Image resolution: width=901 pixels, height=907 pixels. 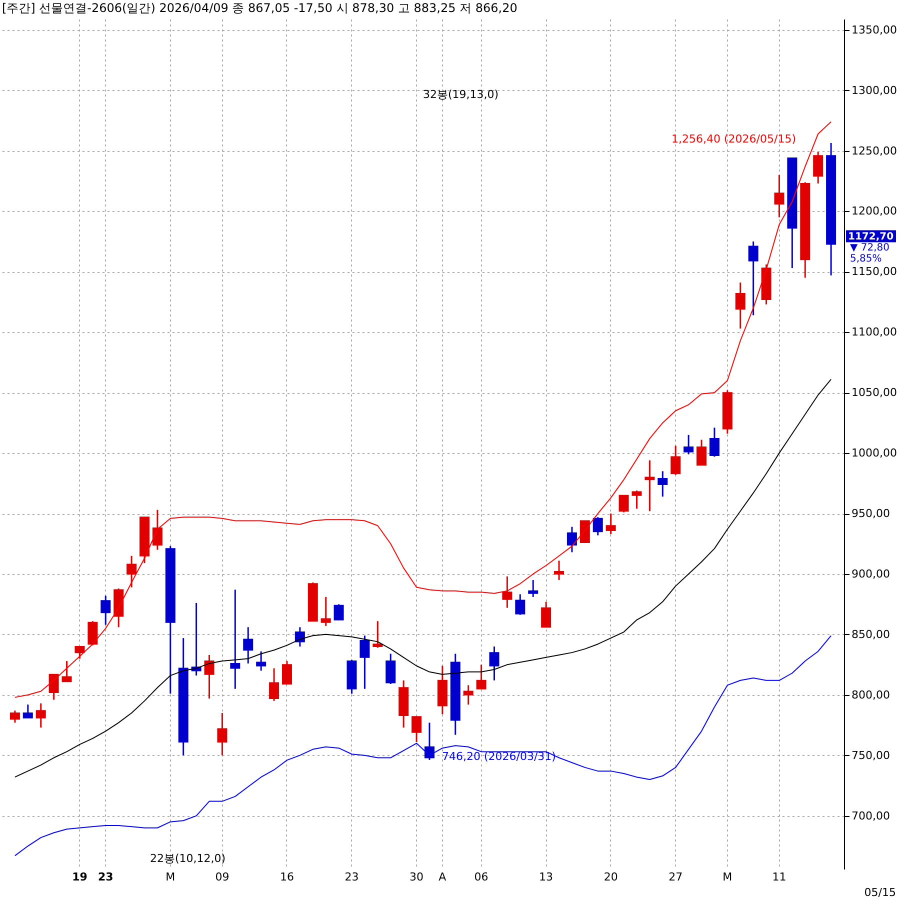 What do you see at coordinates (874, 29) in the screenshot?
I see `y-tick-label: 1350,00` at bounding box center [874, 29].